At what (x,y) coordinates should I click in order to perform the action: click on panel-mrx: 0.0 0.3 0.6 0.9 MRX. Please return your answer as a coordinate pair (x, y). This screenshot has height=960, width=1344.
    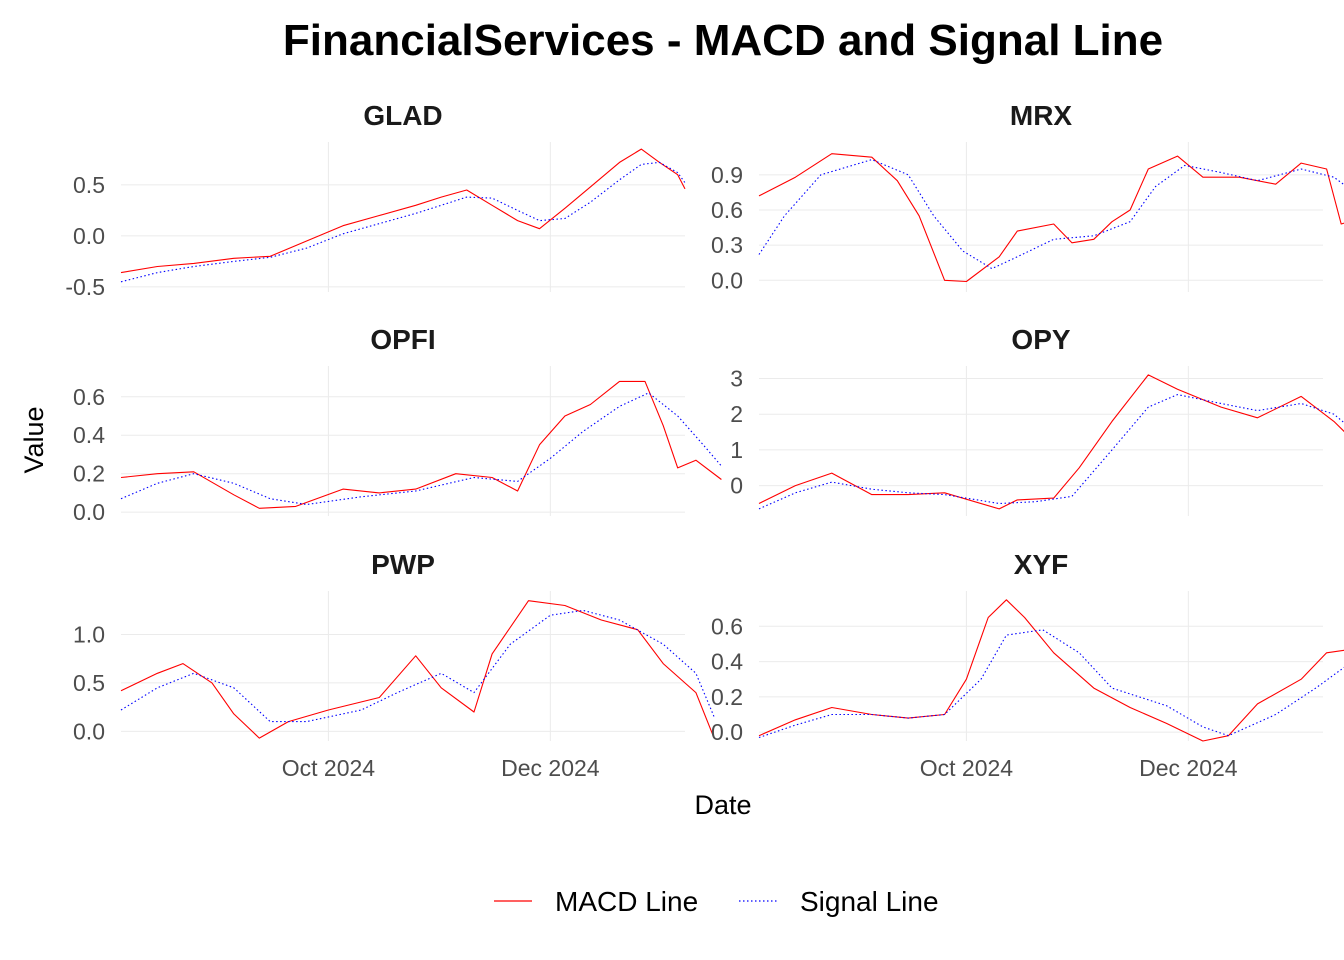
    Looking at the image, I should click on (1027, 196).